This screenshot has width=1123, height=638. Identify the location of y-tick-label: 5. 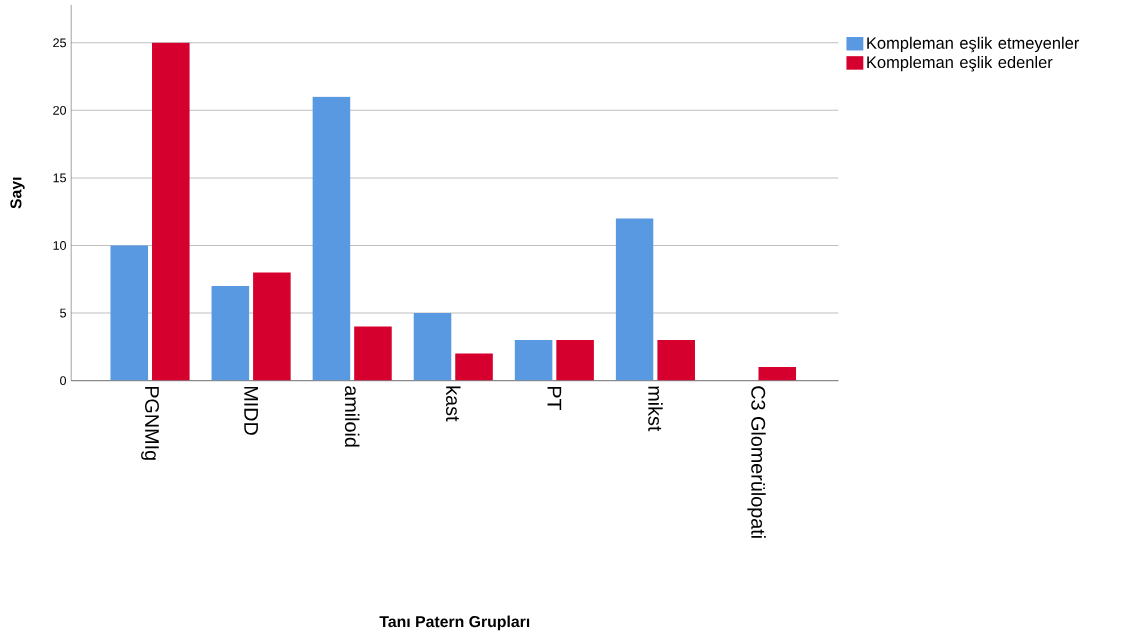
(63, 313).